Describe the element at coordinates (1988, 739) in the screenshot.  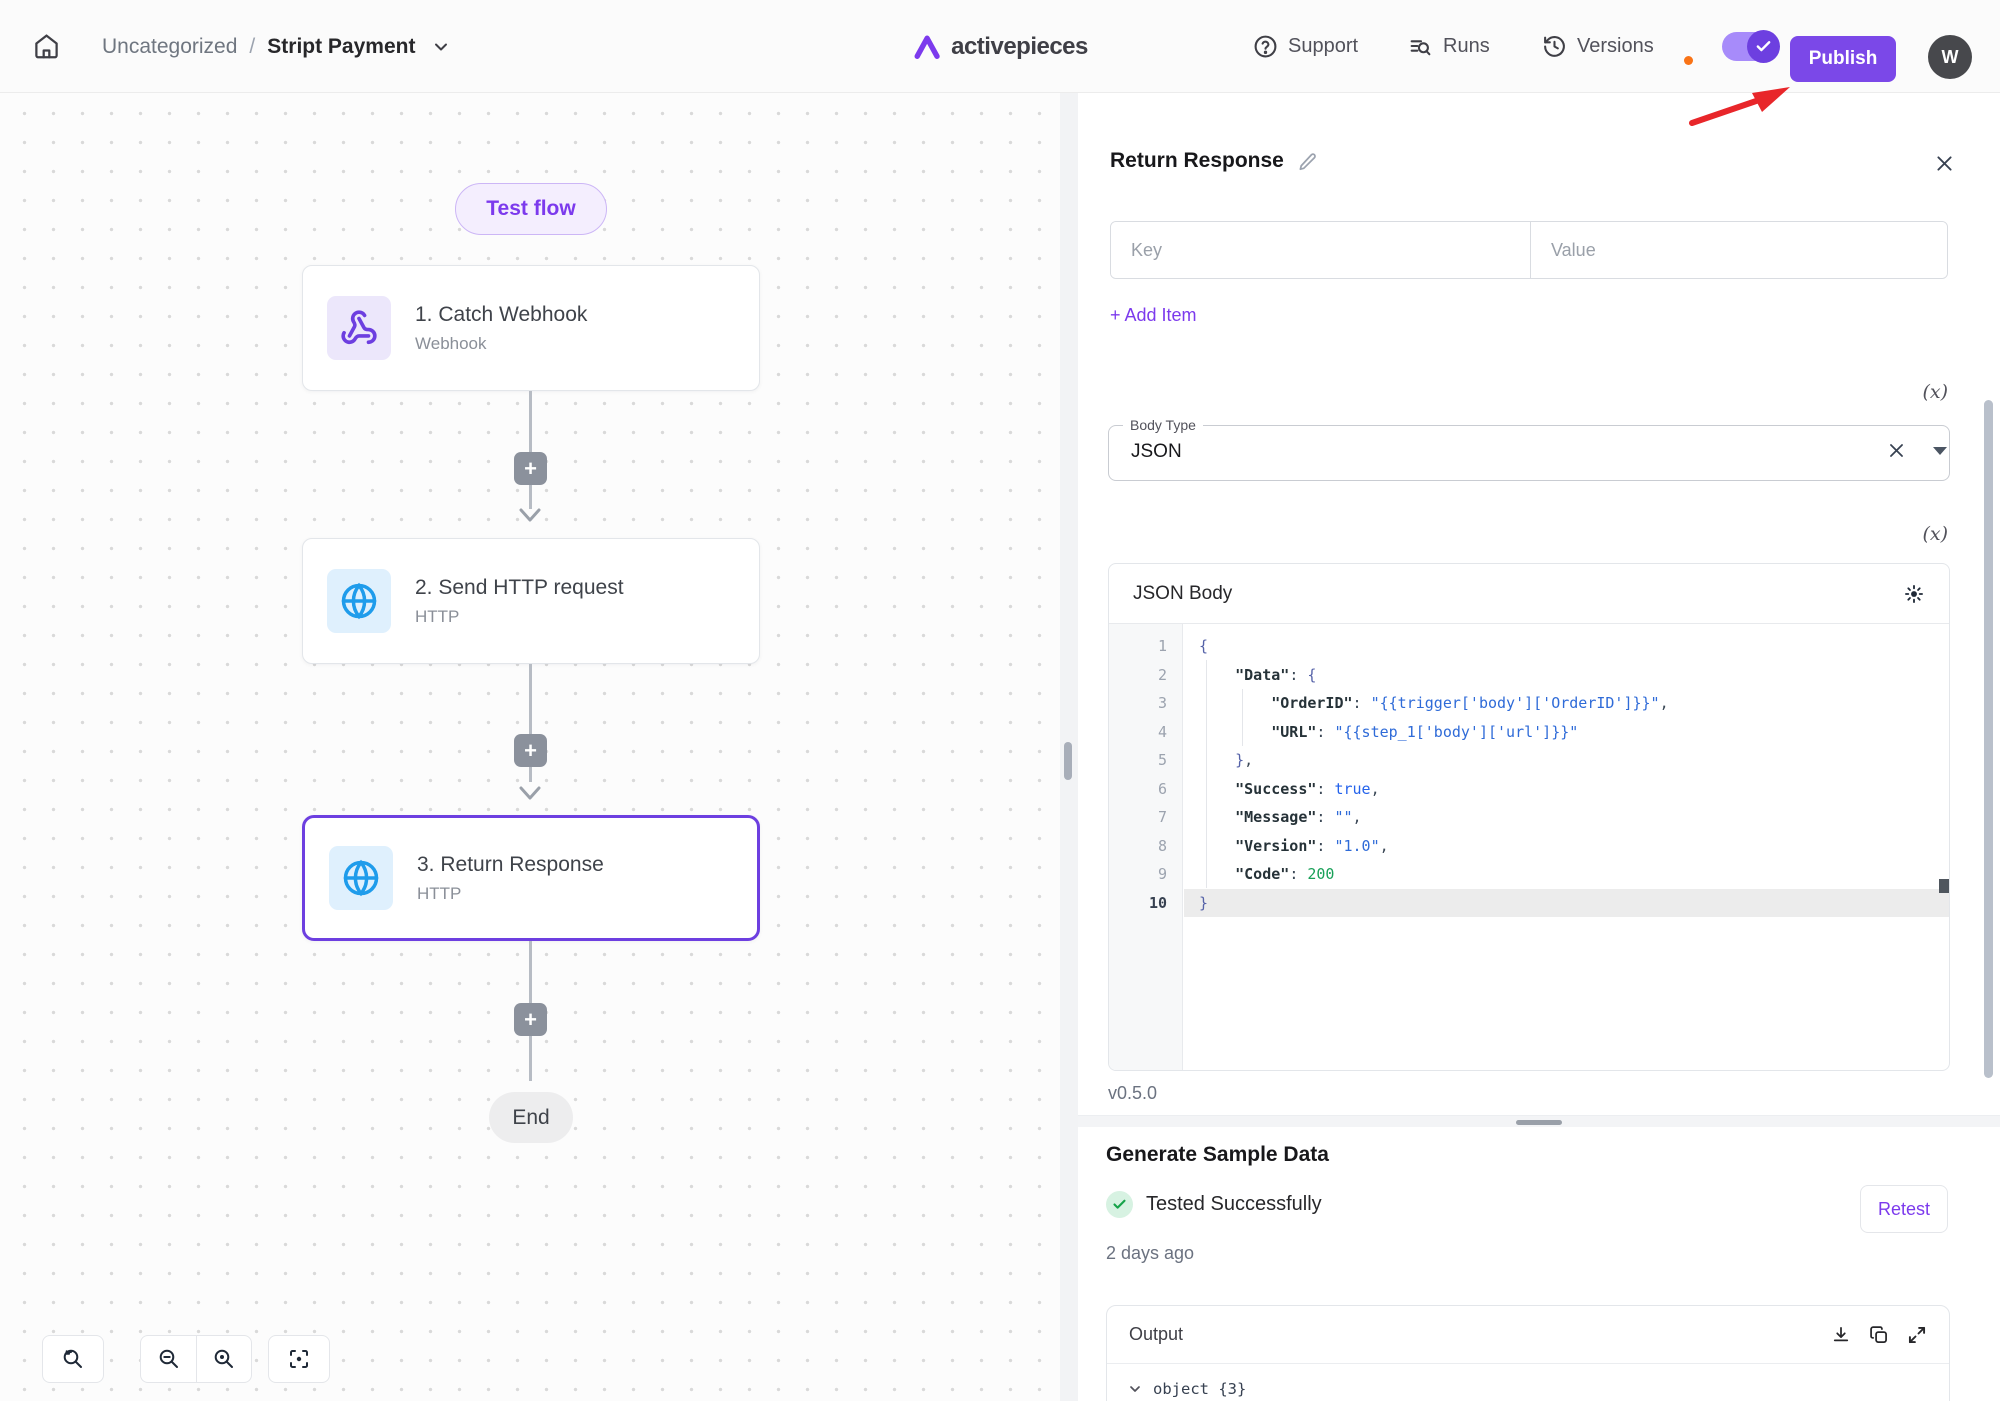
I see `panel-scrollbar` at that location.